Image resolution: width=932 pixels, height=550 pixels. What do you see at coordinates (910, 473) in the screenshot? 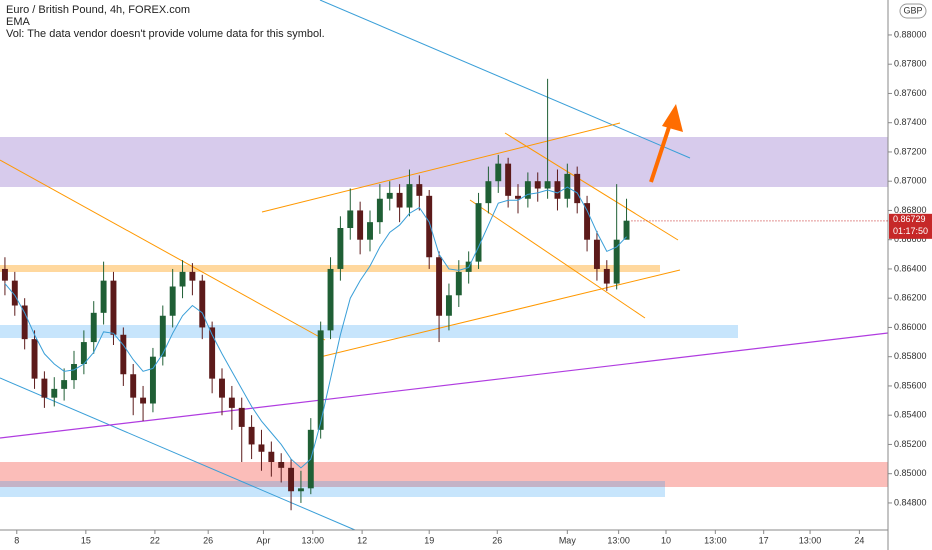
I see `y-tick-label: 0.85000` at bounding box center [910, 473].